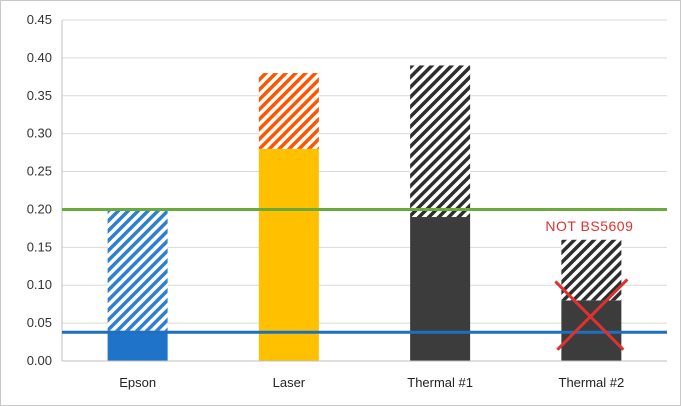 This screenshot has height=406, width=681. Describe the element at coordinates (589, 226) in the screenshot. I see `annotation-label: NOT BS5609` at that location.